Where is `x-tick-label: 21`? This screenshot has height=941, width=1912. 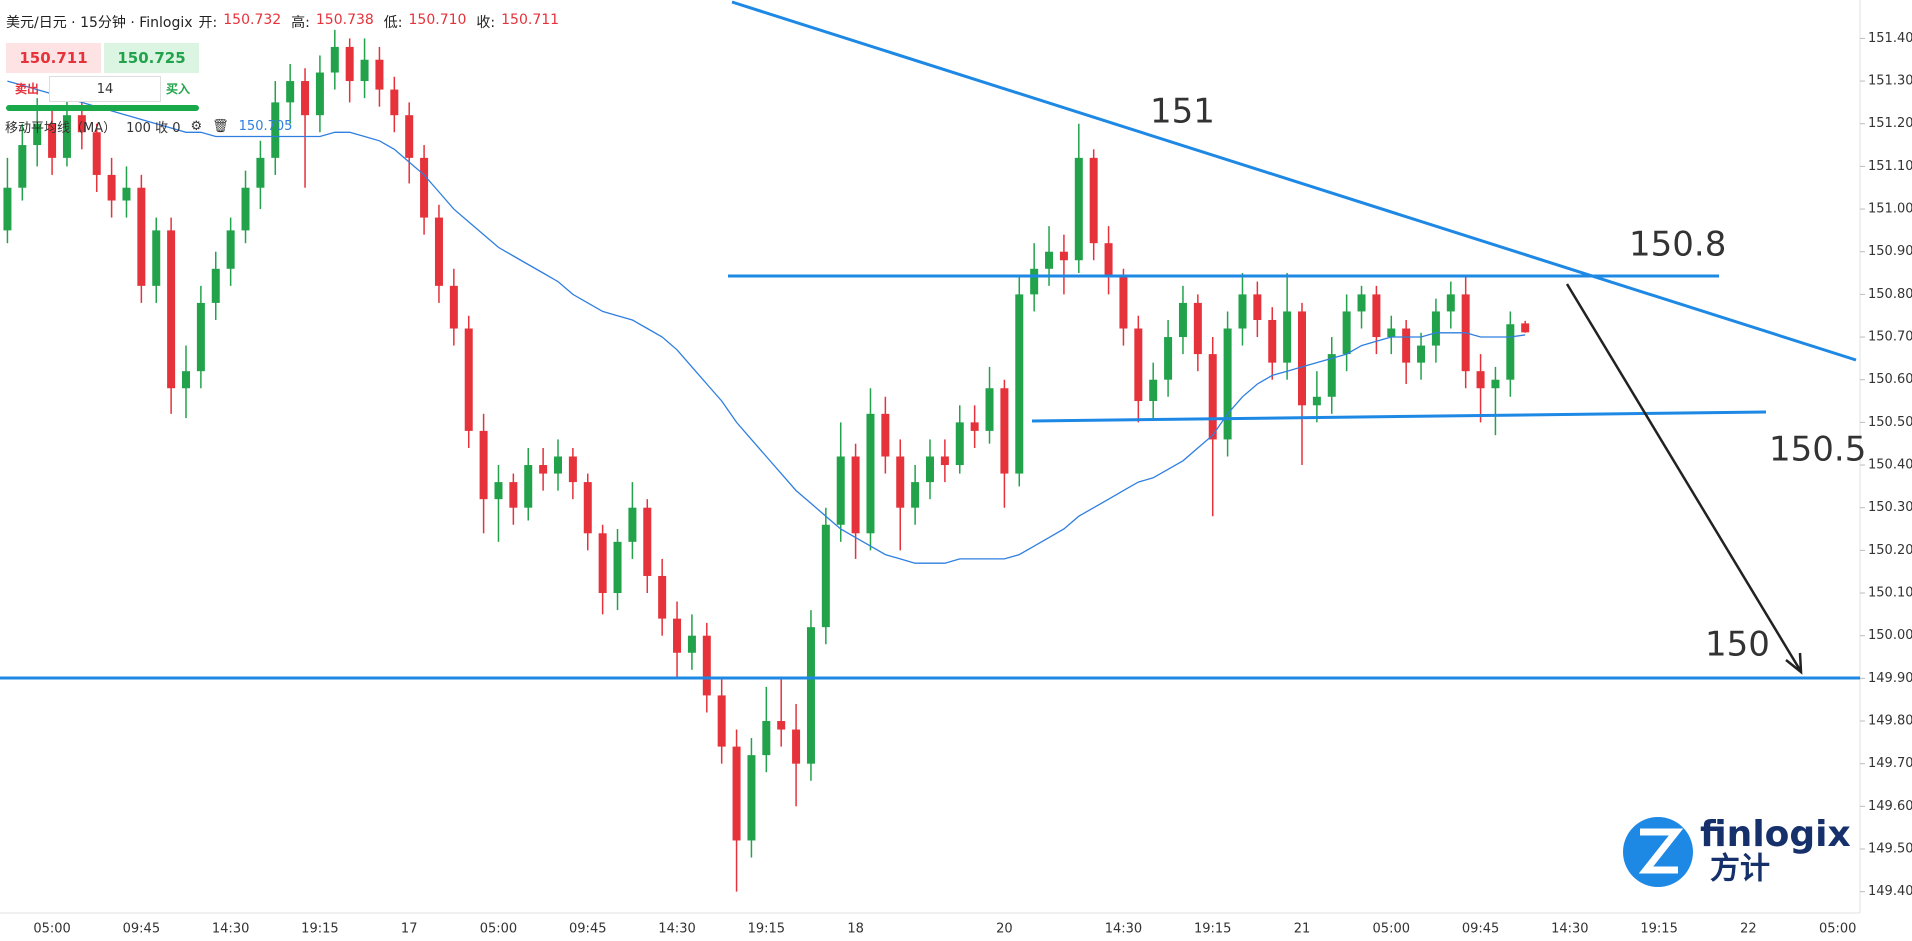 x-tick-label: 21 is located at coordinates (1302, 929).